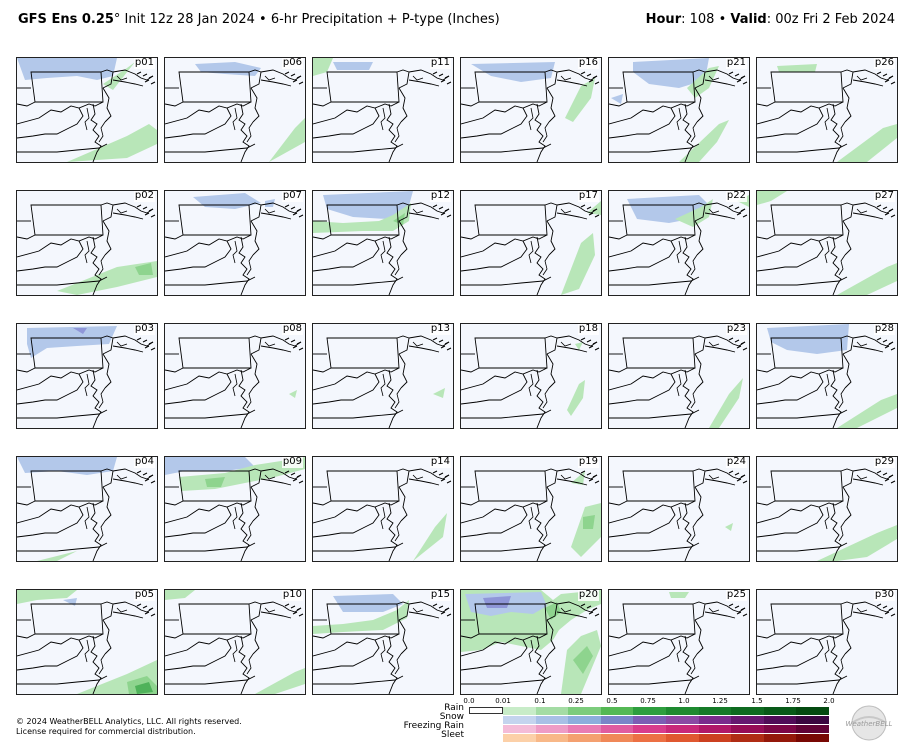  Describe the element at coordinates (383, 509) in the screenshot. I see `ensemble-panel-p14: p14` at that location.